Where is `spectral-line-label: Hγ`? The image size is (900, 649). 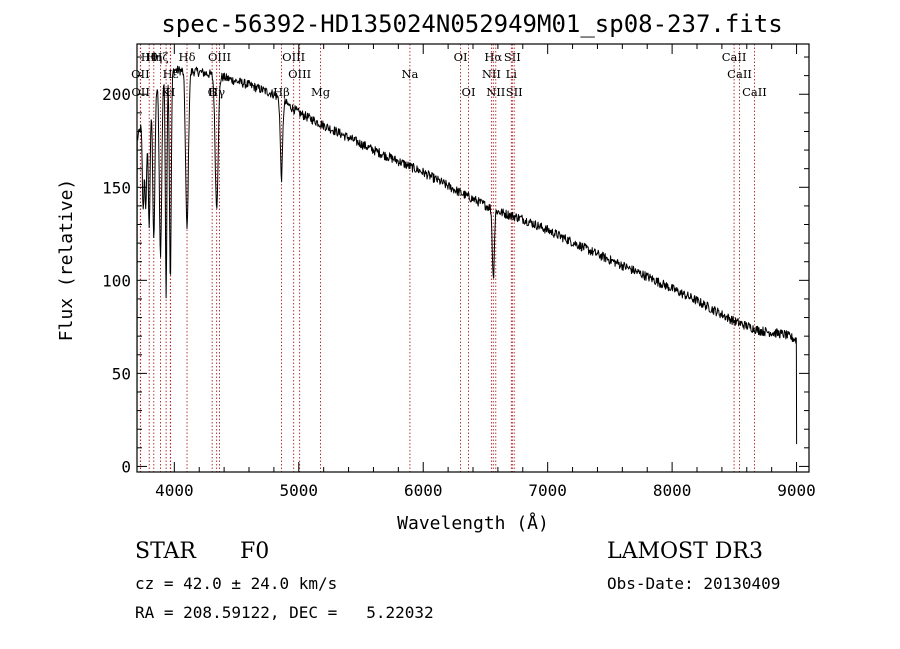 spectral-line-label: Hγ is located at coordinates (216, 92).